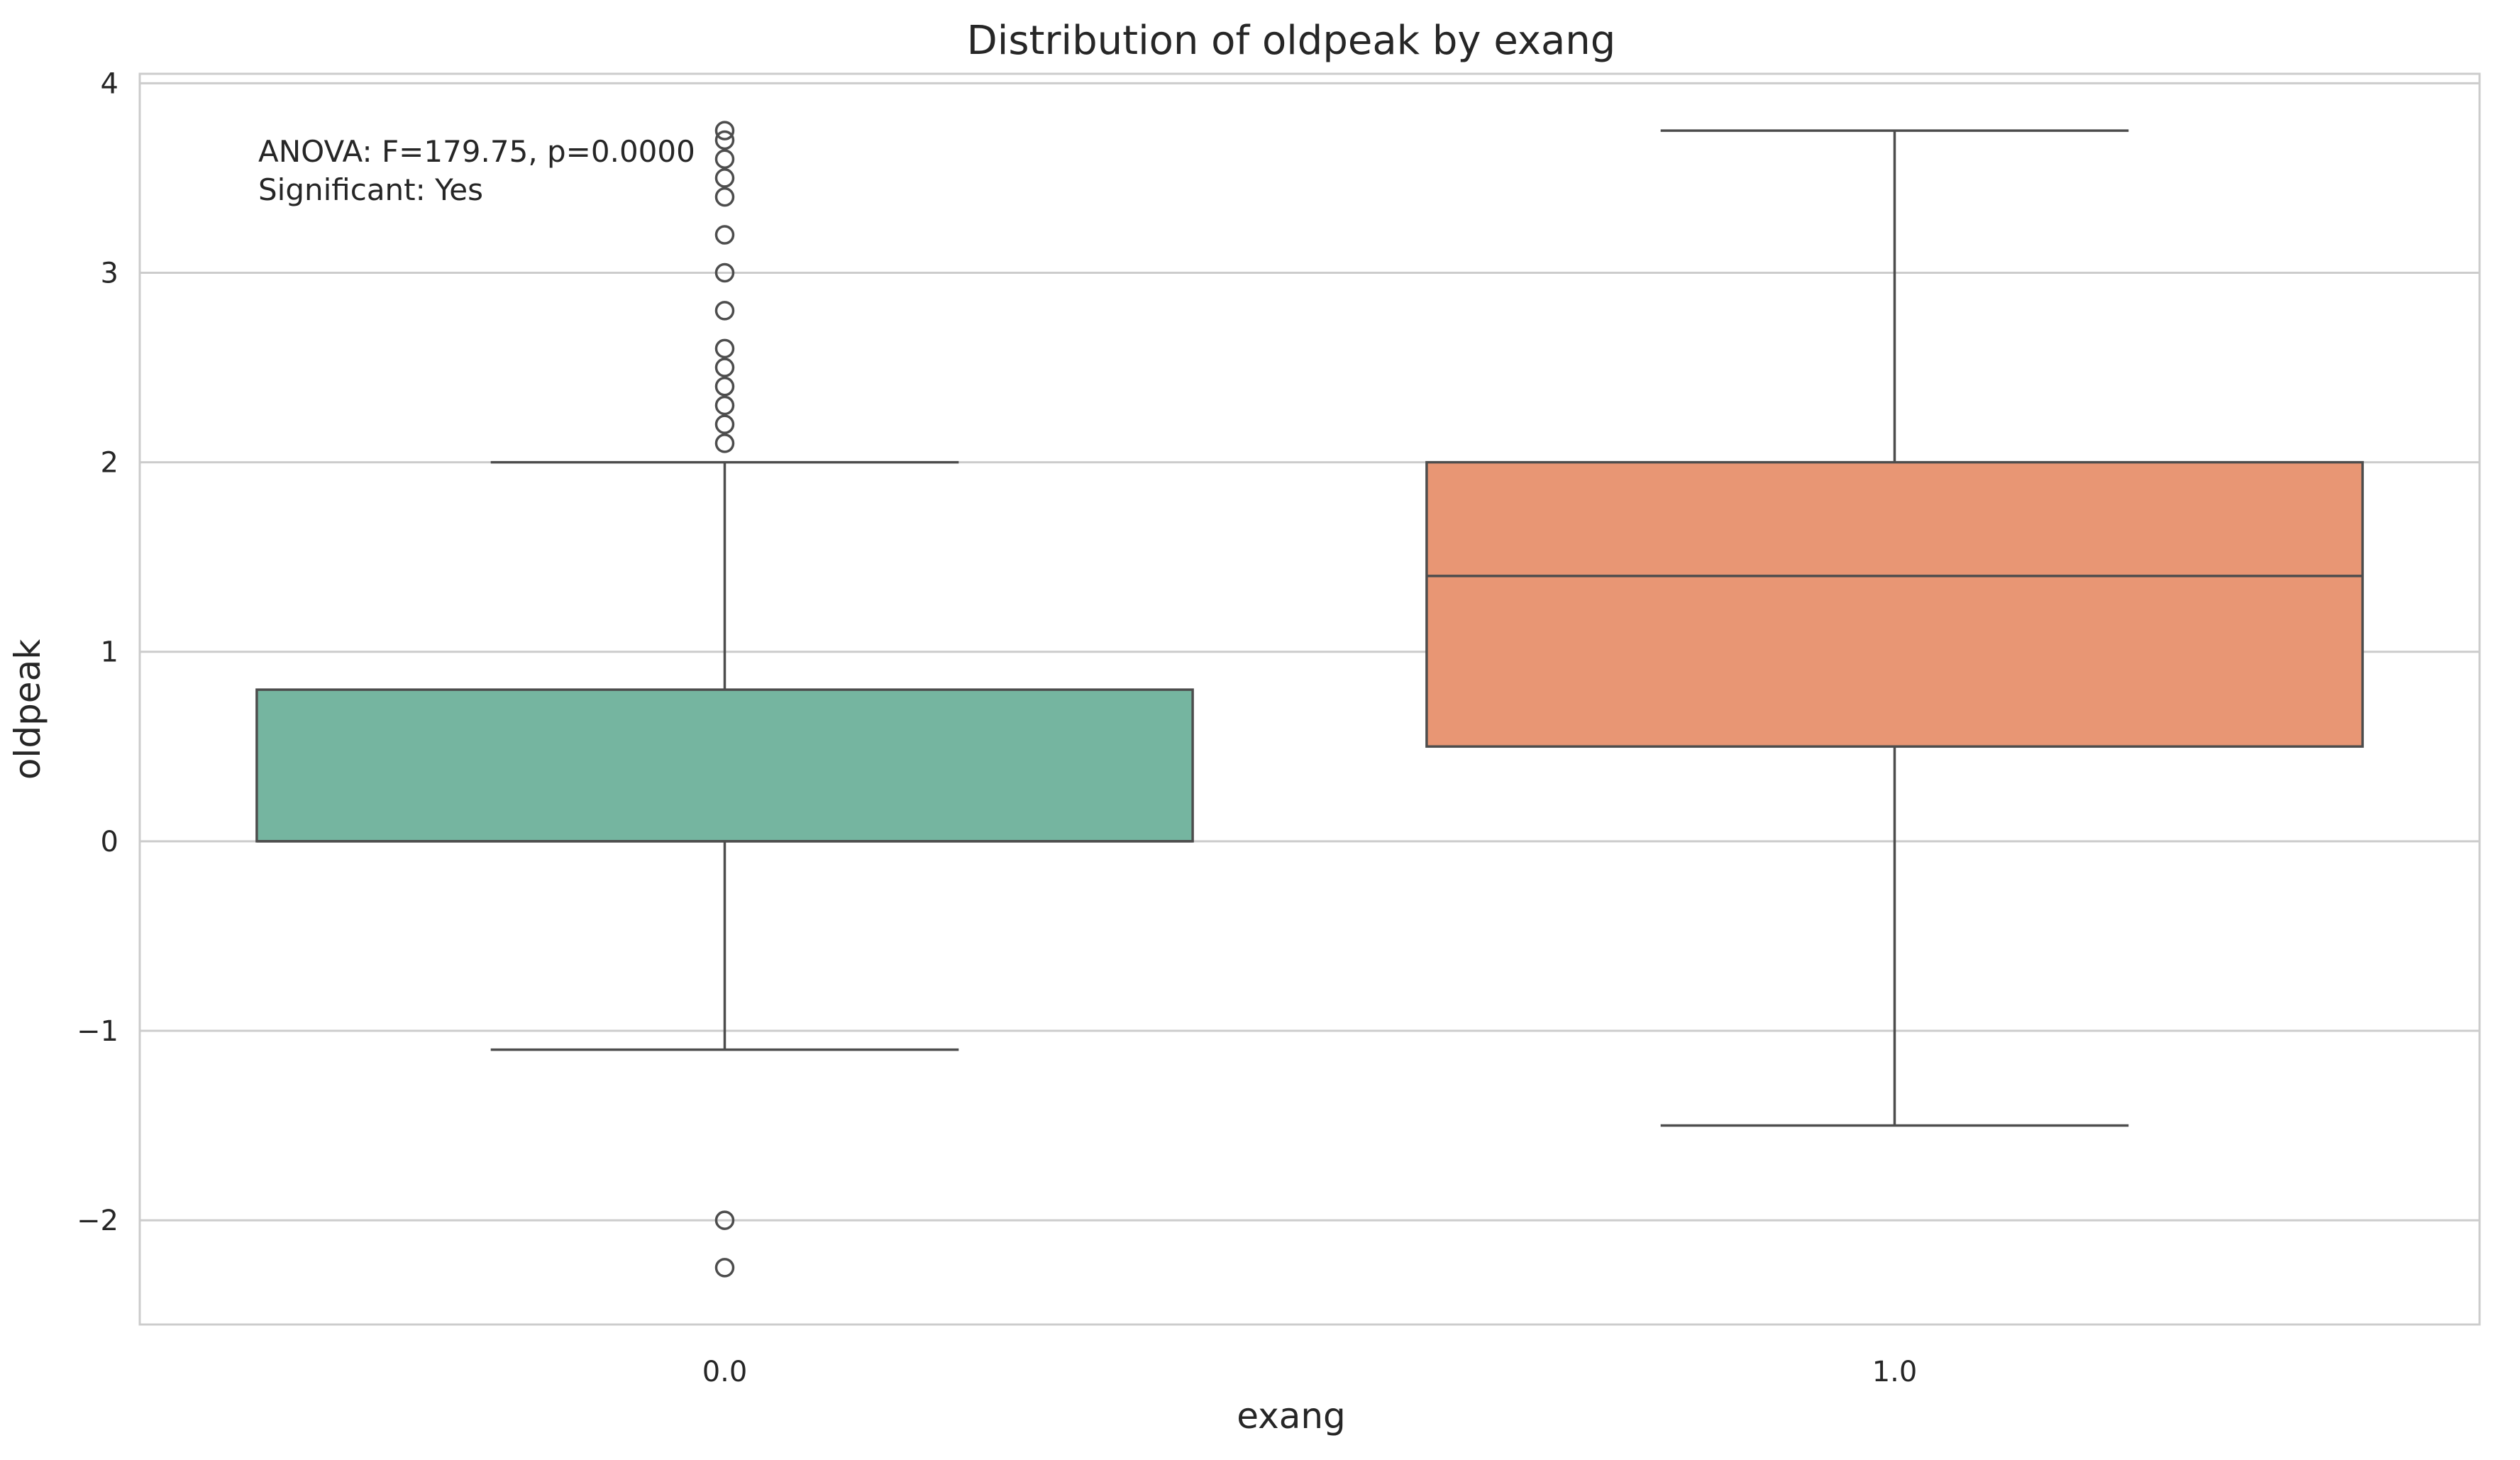  I want to click on y-tick-label: 4, so click(109, 83).